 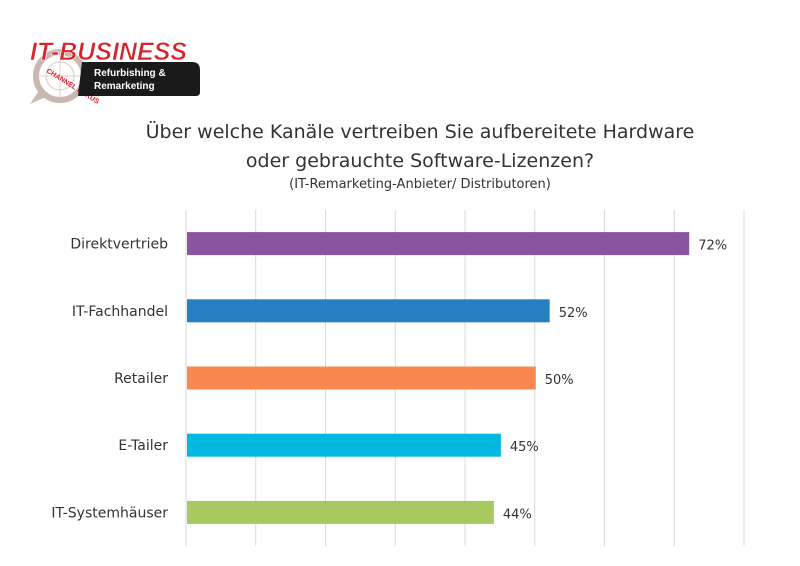 What do you see at coordinates (143, 446) in the screenshot?
I see `category-label: E-Tailer` at bounding box center [143, 446].